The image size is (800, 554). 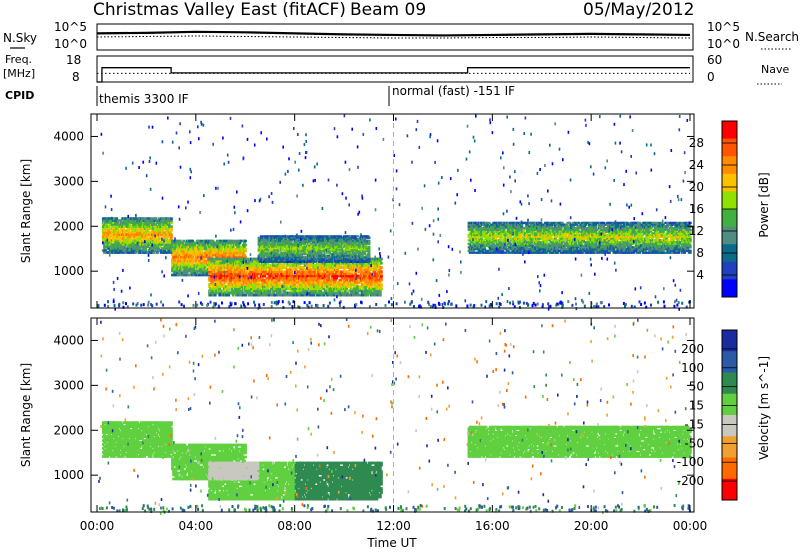 What do you see at coordinates (723, 44) in the screenshot?
I see `noise-right-tick-bottom: 10^0` at bounding box center [723, 44].